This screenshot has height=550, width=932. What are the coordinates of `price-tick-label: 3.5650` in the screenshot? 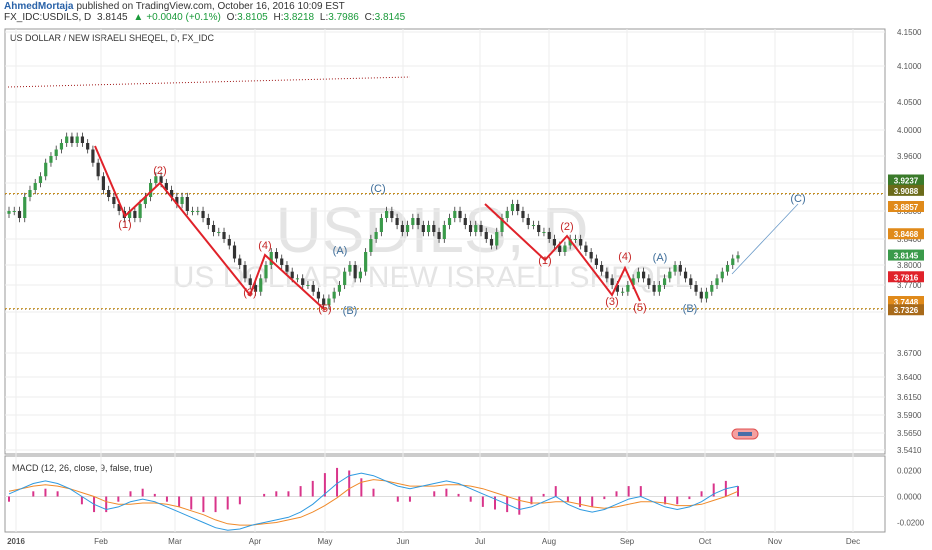 It's located at (909, 433).